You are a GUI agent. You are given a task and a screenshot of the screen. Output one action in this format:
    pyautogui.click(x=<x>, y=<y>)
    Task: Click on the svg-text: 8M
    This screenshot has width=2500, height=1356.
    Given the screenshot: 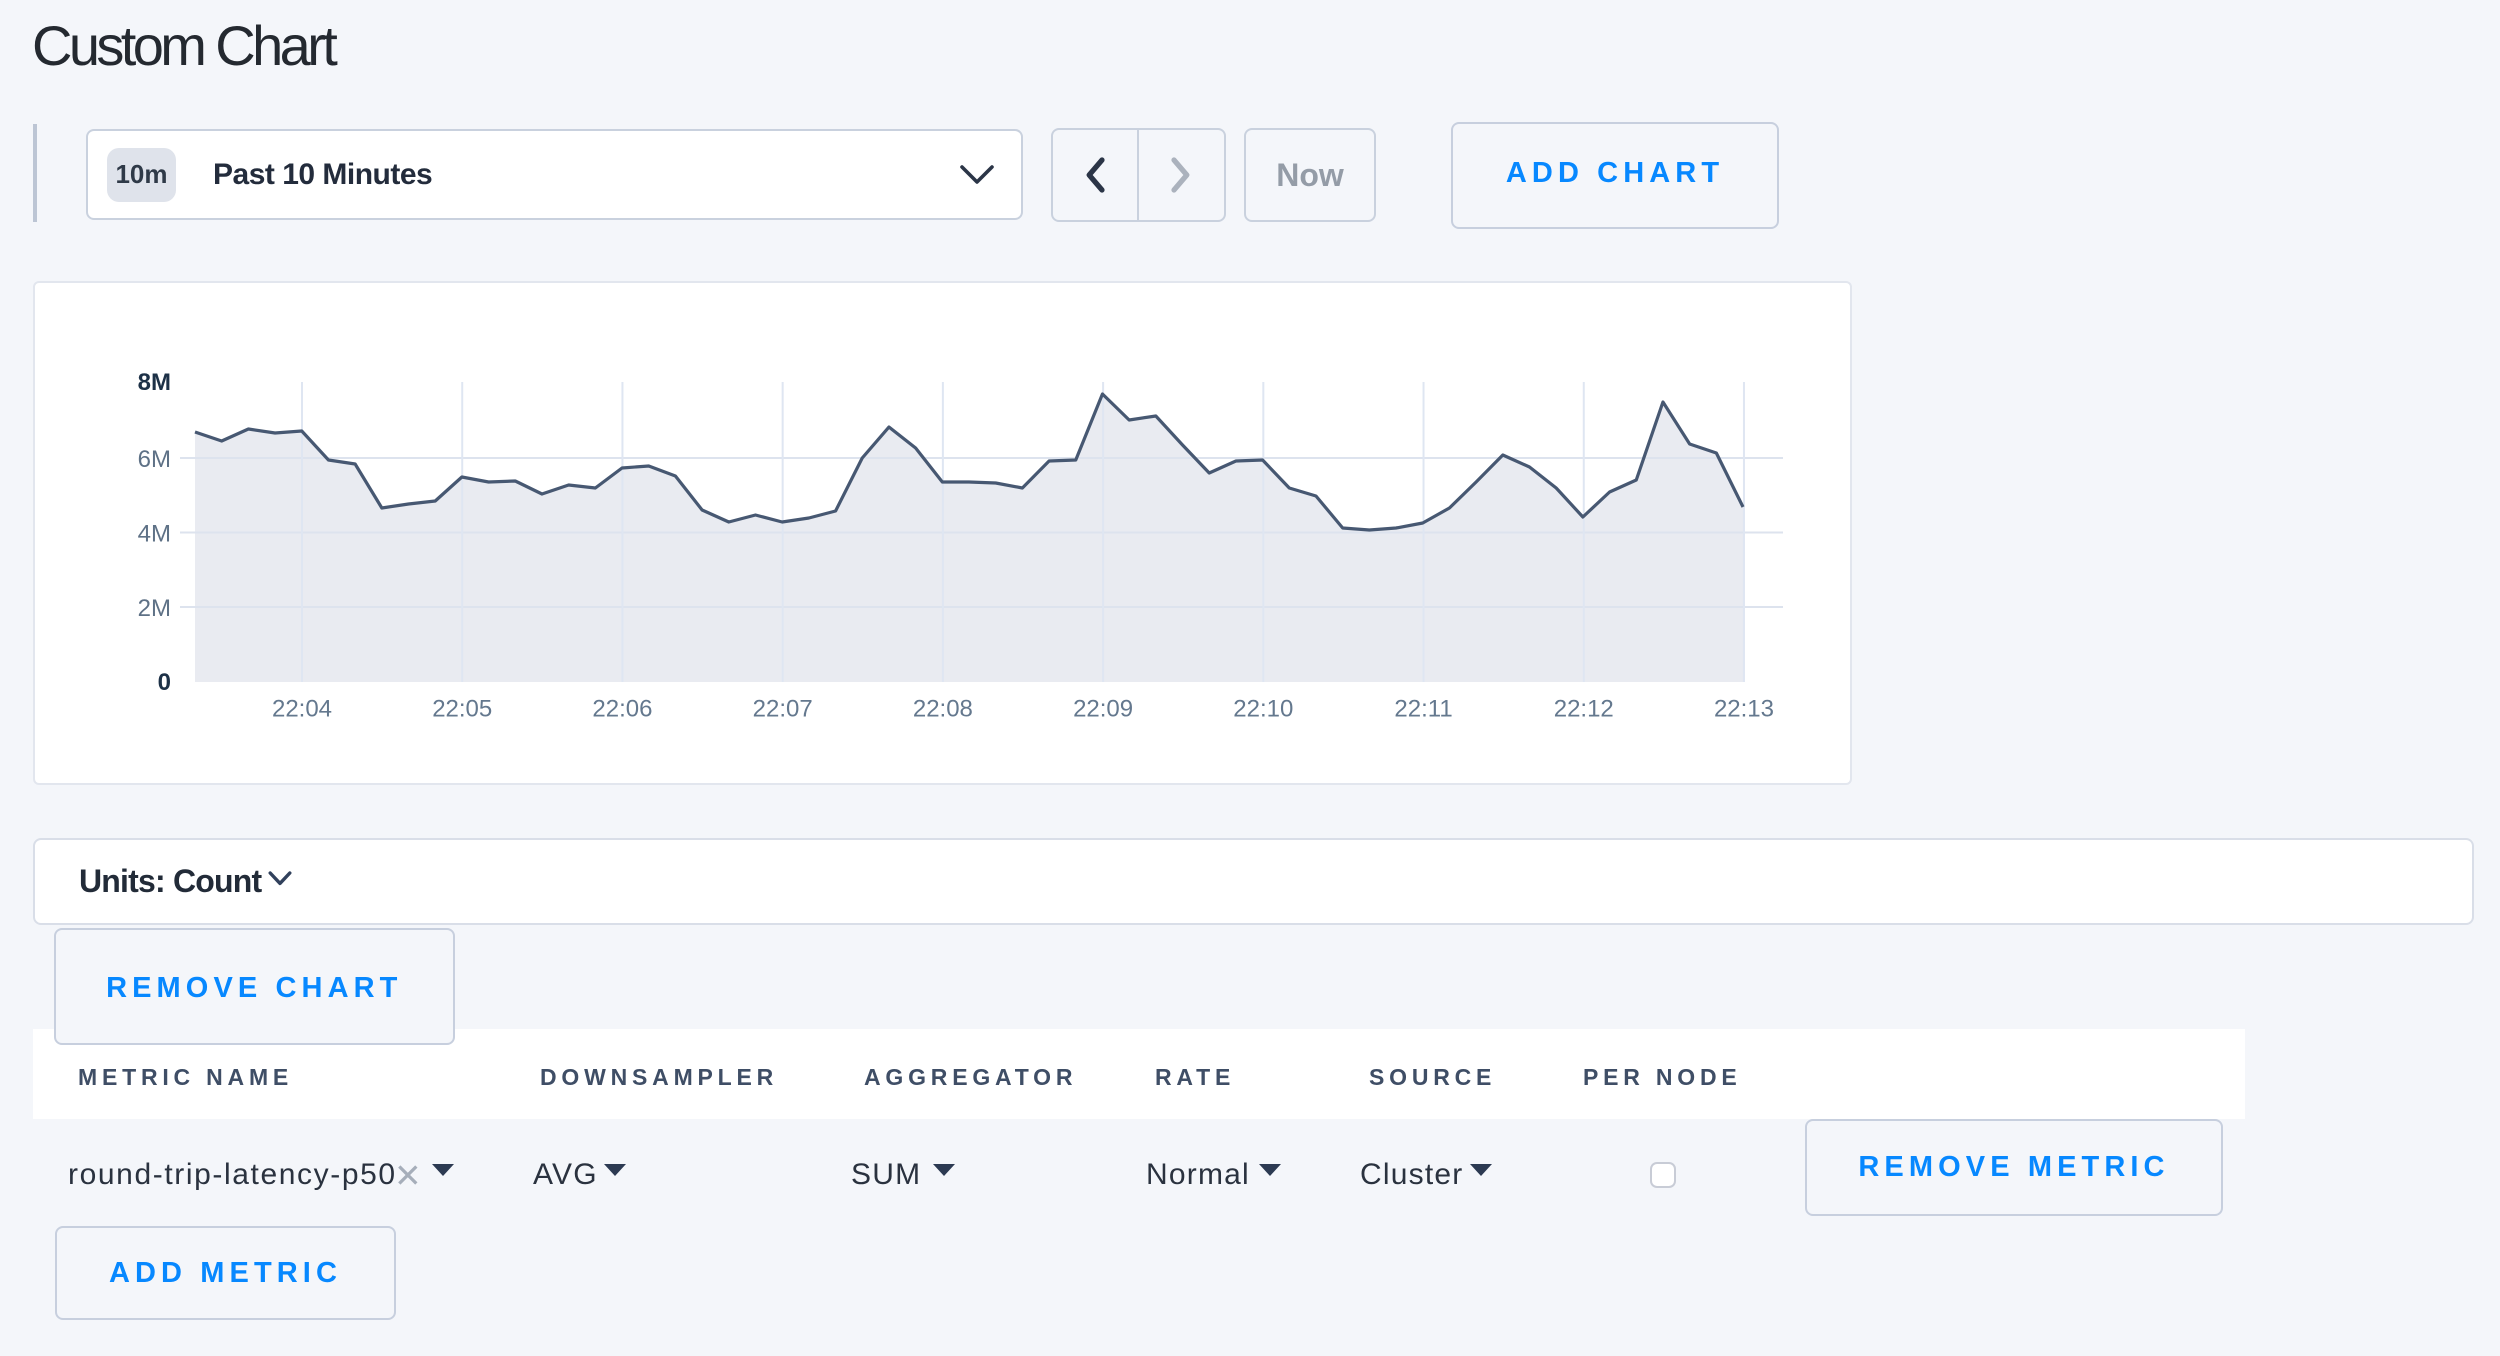 What is the action you would take?
    pyautogui.click(x=154, y=382)
    